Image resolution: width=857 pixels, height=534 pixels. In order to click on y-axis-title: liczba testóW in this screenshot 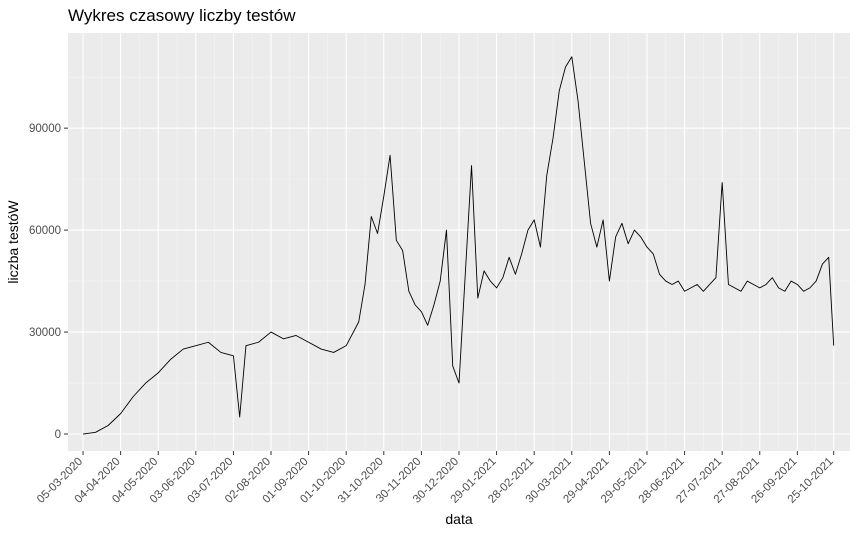, I will do `click(13, 242)`.